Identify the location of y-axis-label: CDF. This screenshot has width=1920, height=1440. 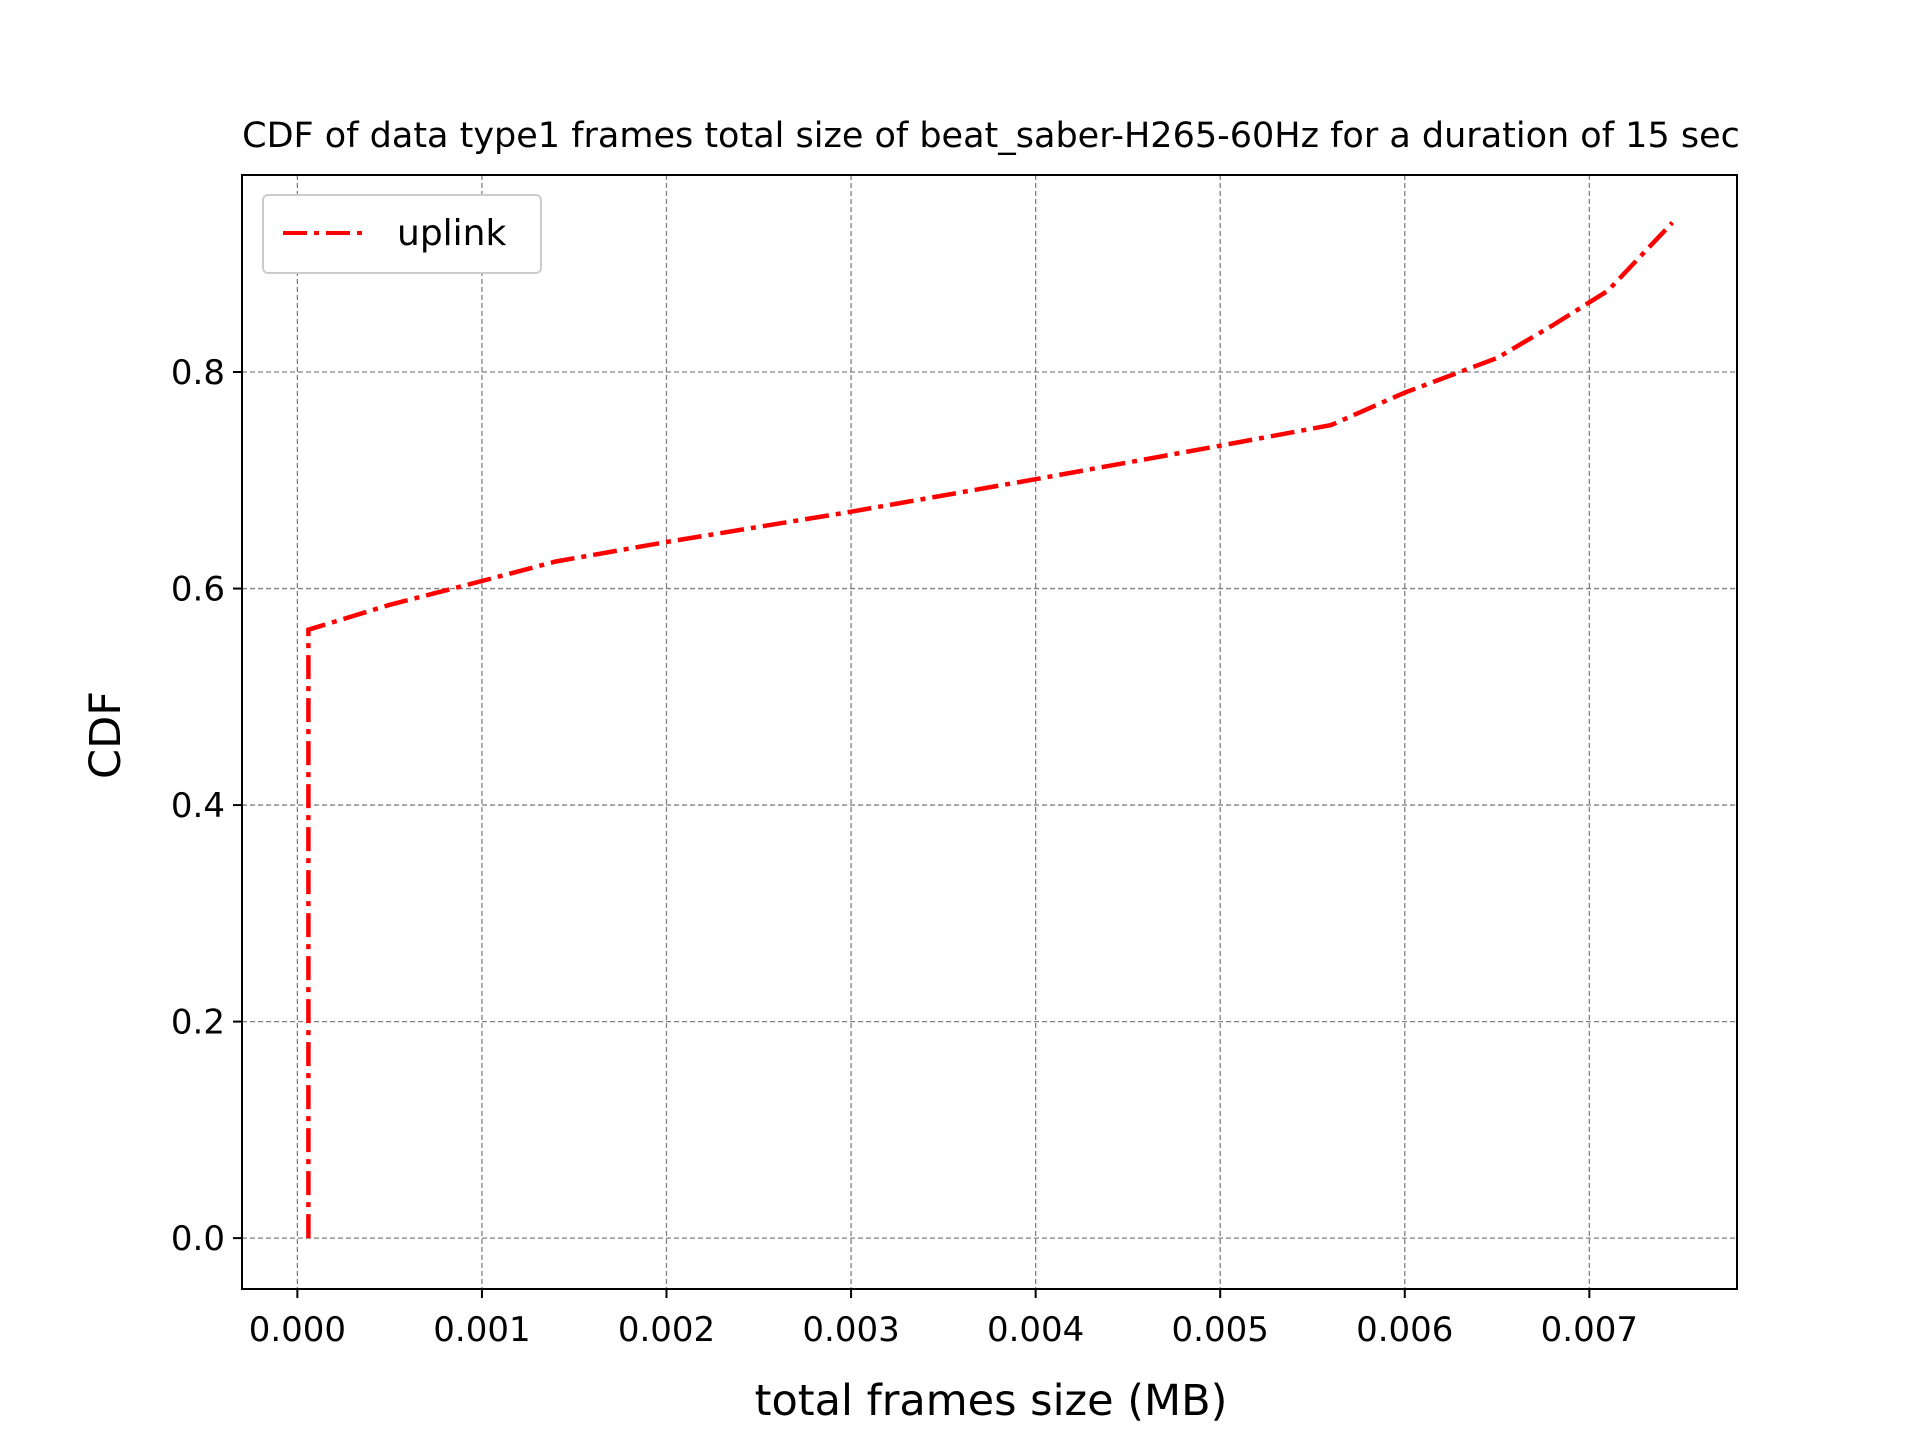
(106, 735).